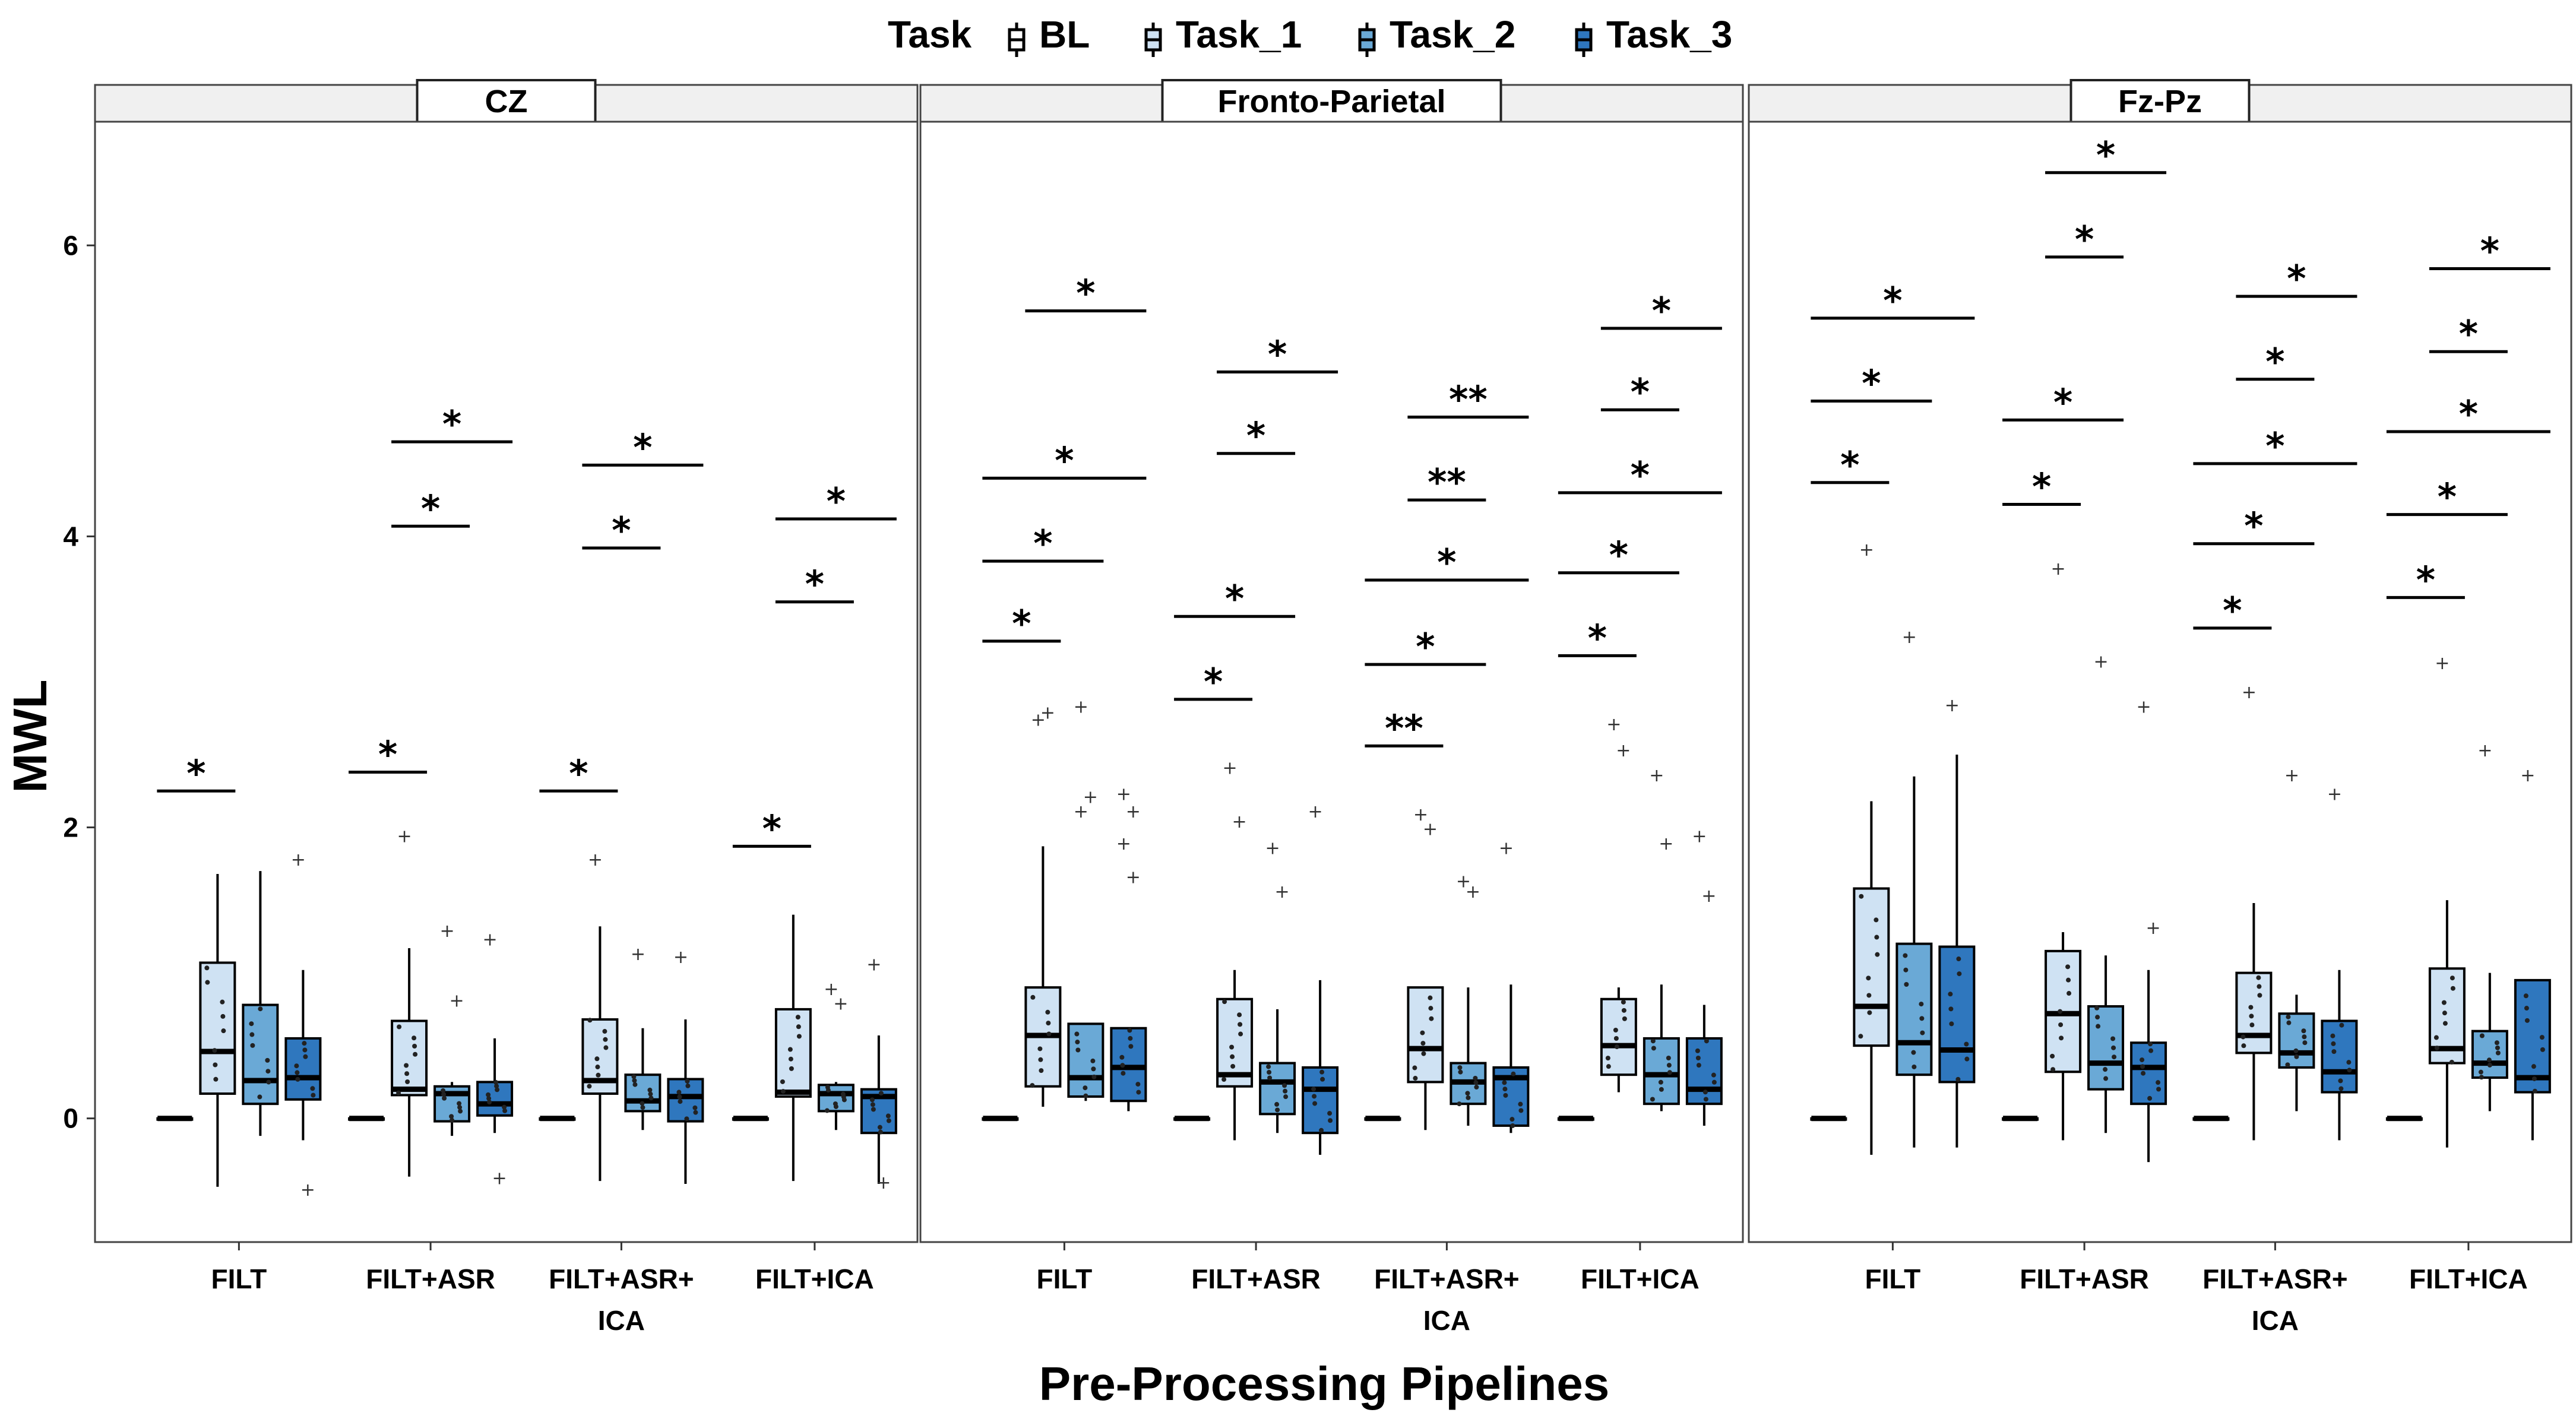  What do you see at coordinates (1235, 949) in the screenshot?
I see `box-task-1: ++` at bounding box center [1235, 949].